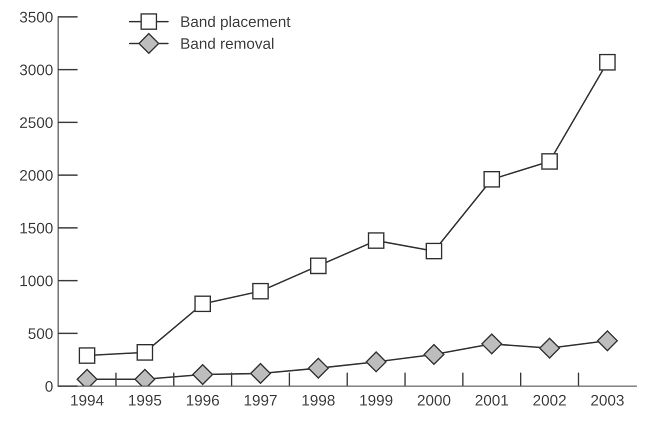 The height and width of the screenshot is (422, 646). Describe the element at coordinates (434, 400) in the screenshot. I see `x-tick-label: 2000` at that location.